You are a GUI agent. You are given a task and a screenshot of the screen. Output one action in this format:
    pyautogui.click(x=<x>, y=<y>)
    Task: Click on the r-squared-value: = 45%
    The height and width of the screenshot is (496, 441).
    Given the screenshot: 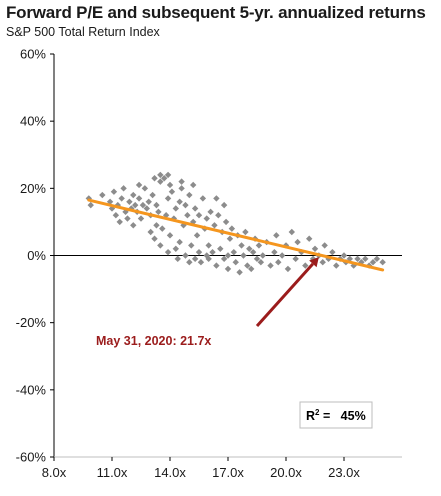 What is the action you would take?
    pyautogui.click(x=342, y=416)
    